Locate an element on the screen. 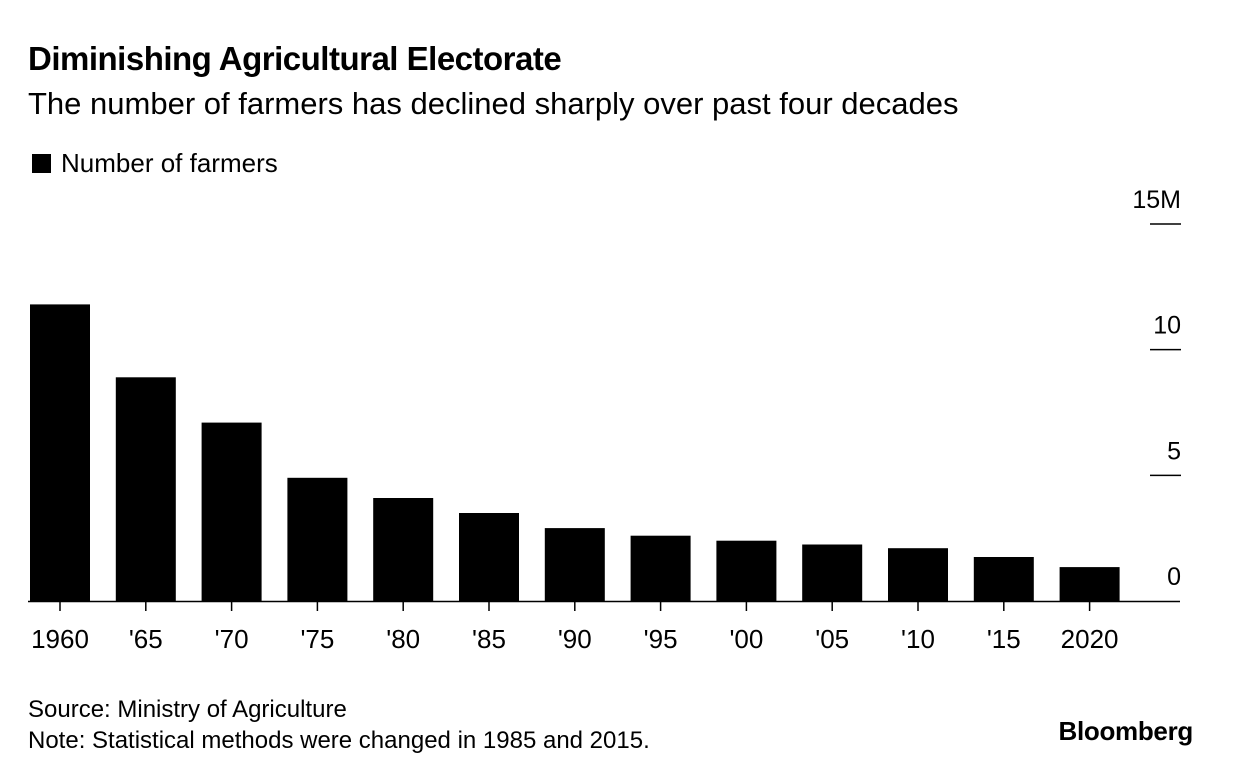 This screenshot has height=778, width=1233. x-tick-label: '65 is located at coordinates (146, 639).